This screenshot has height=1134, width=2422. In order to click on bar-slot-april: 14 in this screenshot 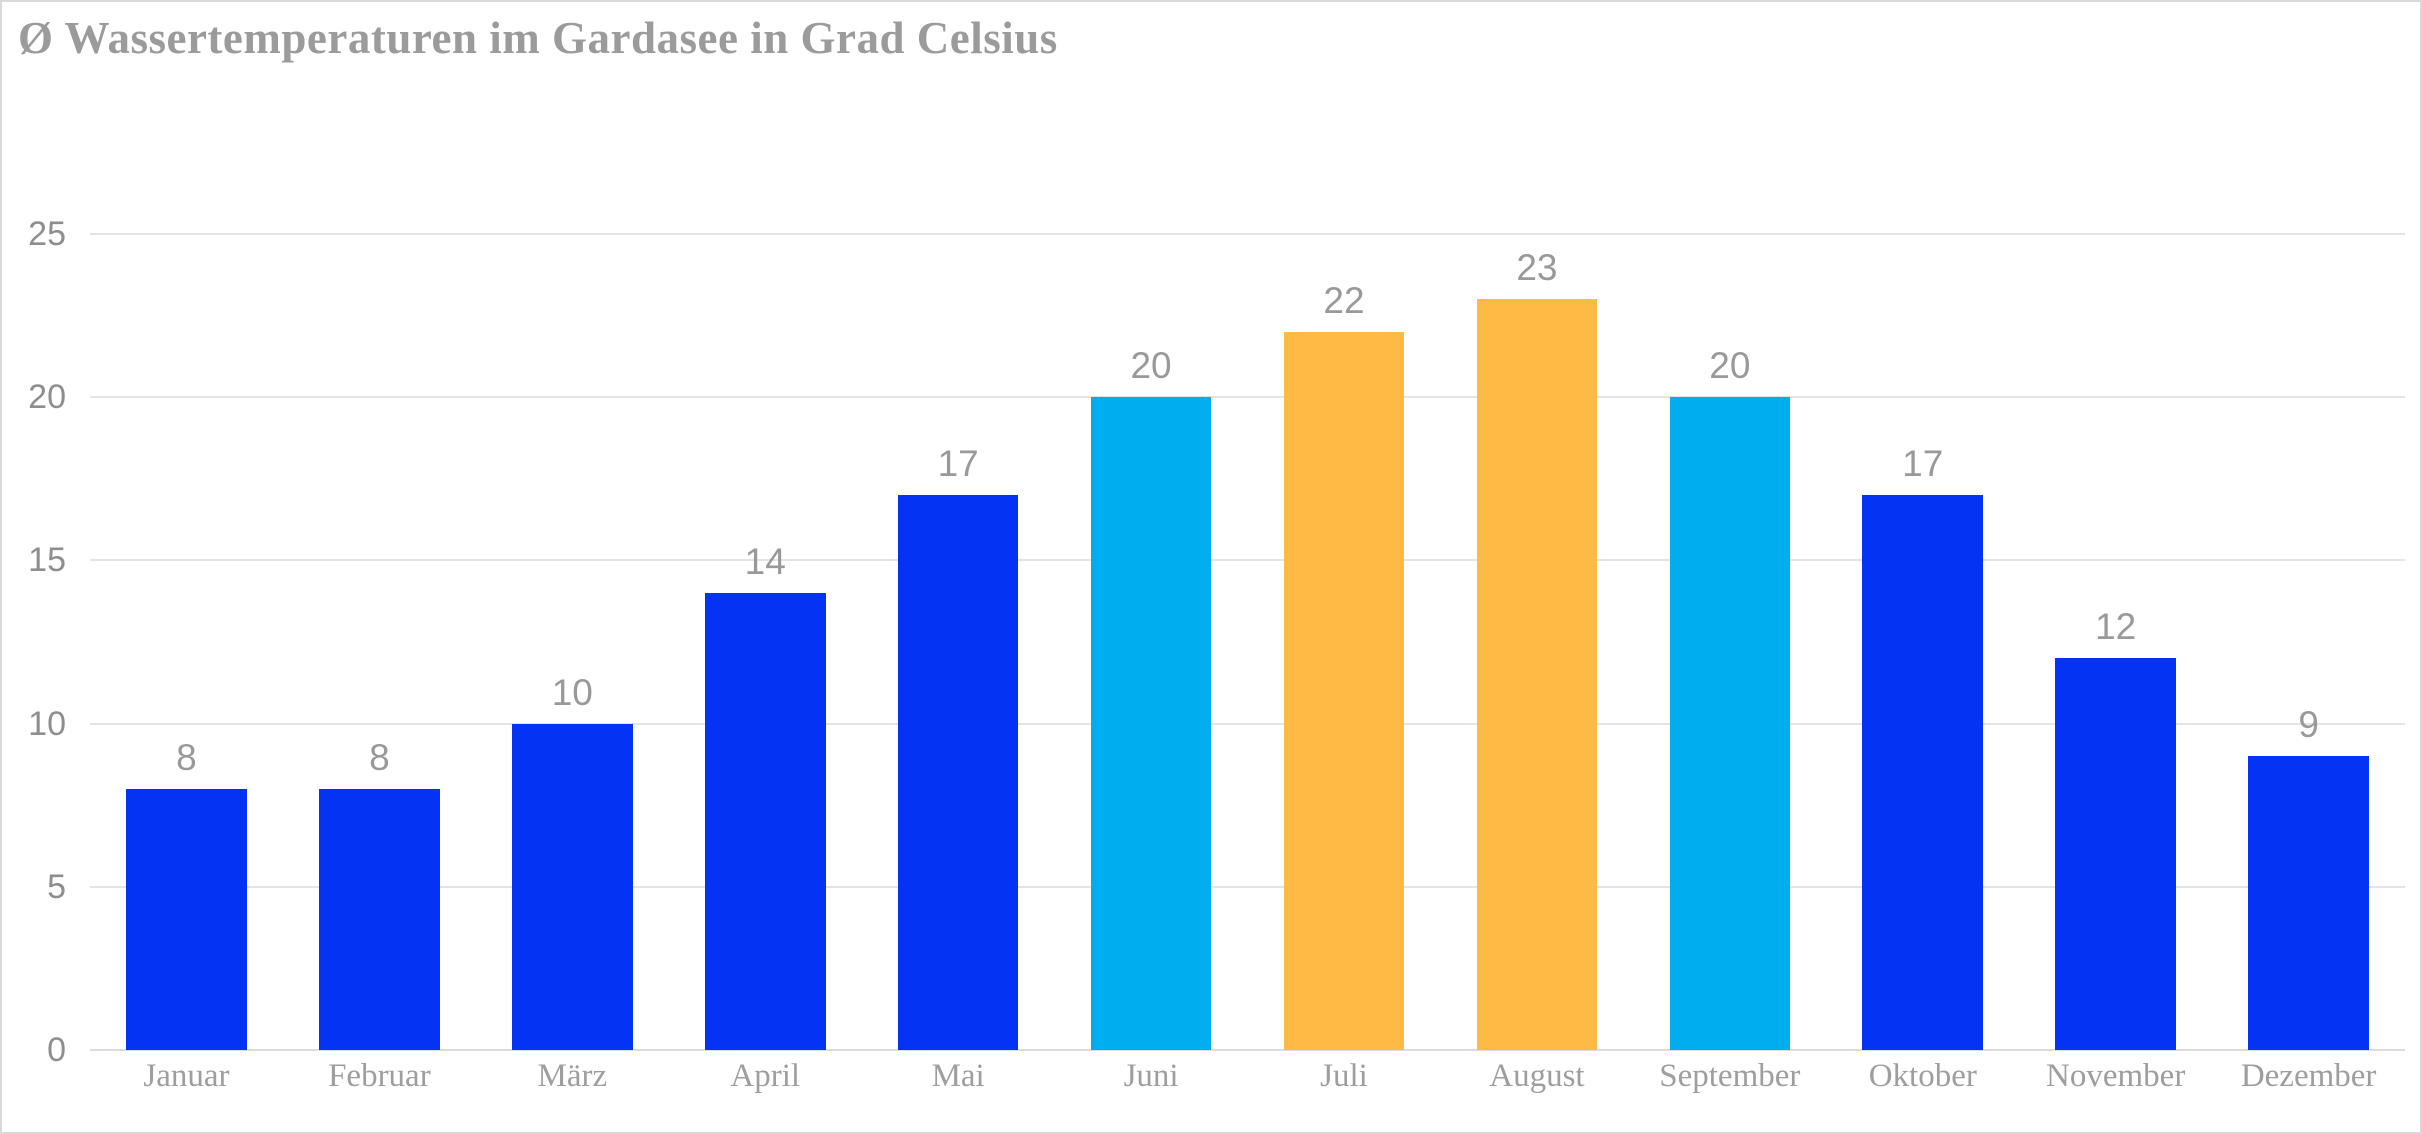, I will do `click(765, 642)`.